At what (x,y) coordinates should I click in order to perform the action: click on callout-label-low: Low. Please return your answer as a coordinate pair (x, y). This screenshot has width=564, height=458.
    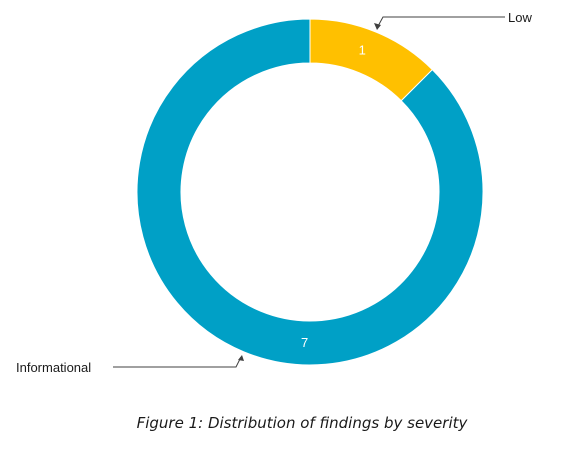
    Looking at the image, I should click on (520, 17).